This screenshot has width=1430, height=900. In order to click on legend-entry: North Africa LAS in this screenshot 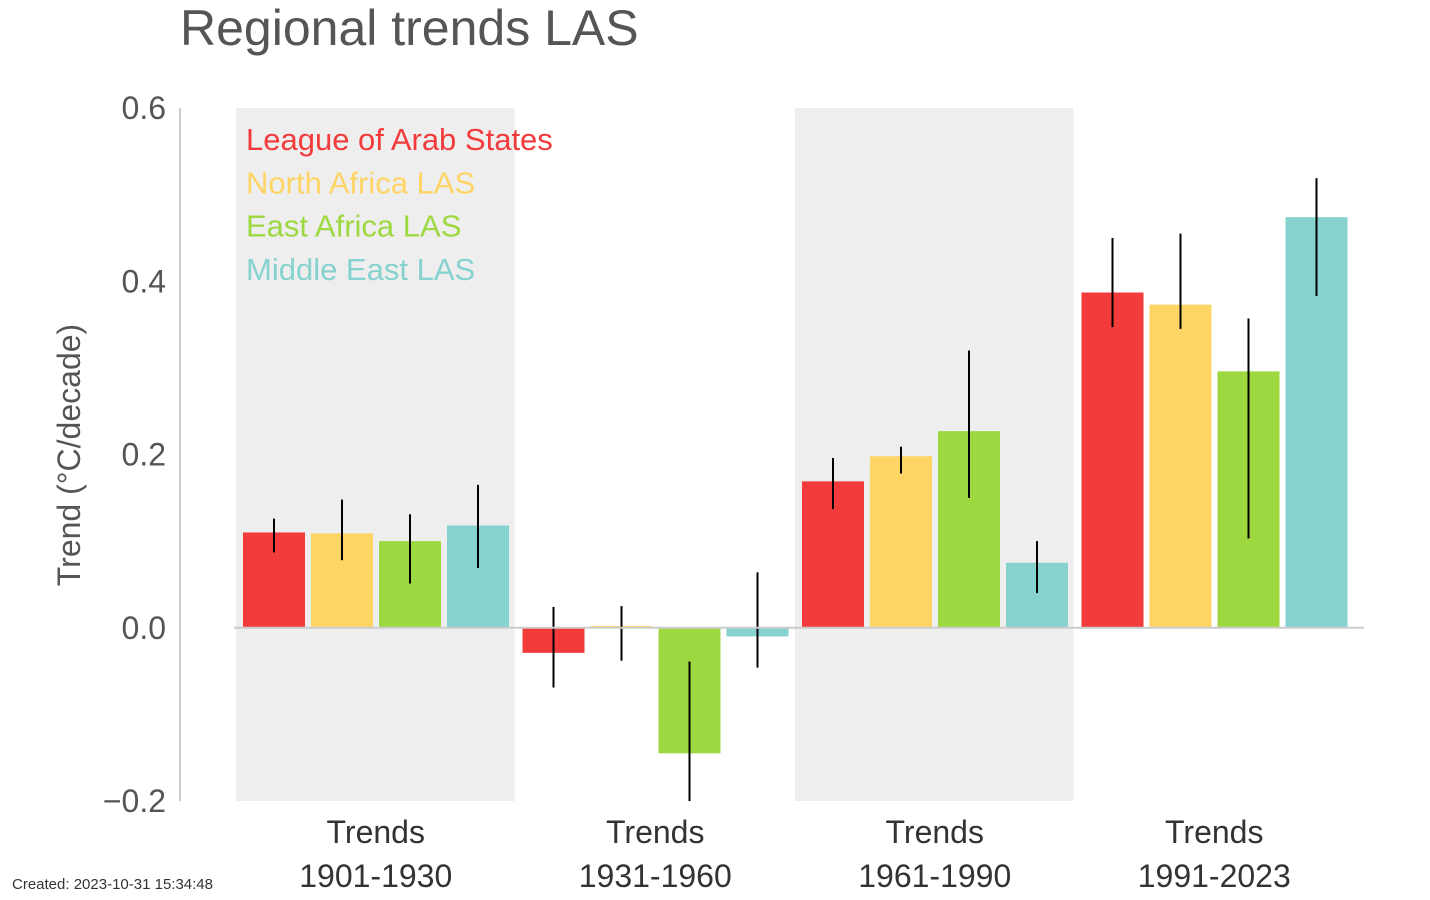, I will do `click(360, 182)`.